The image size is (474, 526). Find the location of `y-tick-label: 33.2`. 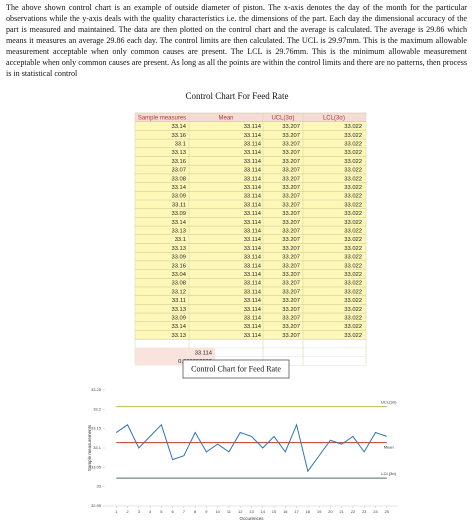

y-tick-label: 33.2 is located at coordinates (97, 408).